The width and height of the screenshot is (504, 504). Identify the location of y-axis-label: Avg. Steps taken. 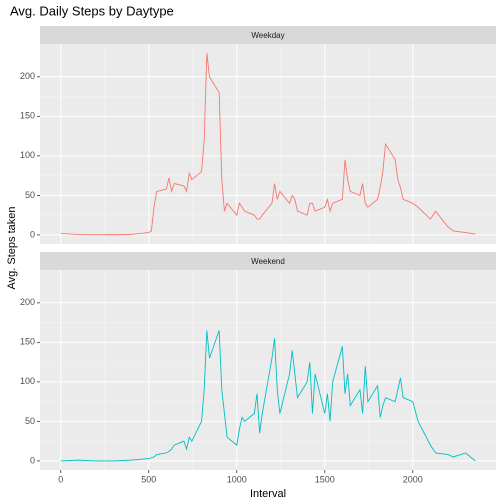
(12, 248).